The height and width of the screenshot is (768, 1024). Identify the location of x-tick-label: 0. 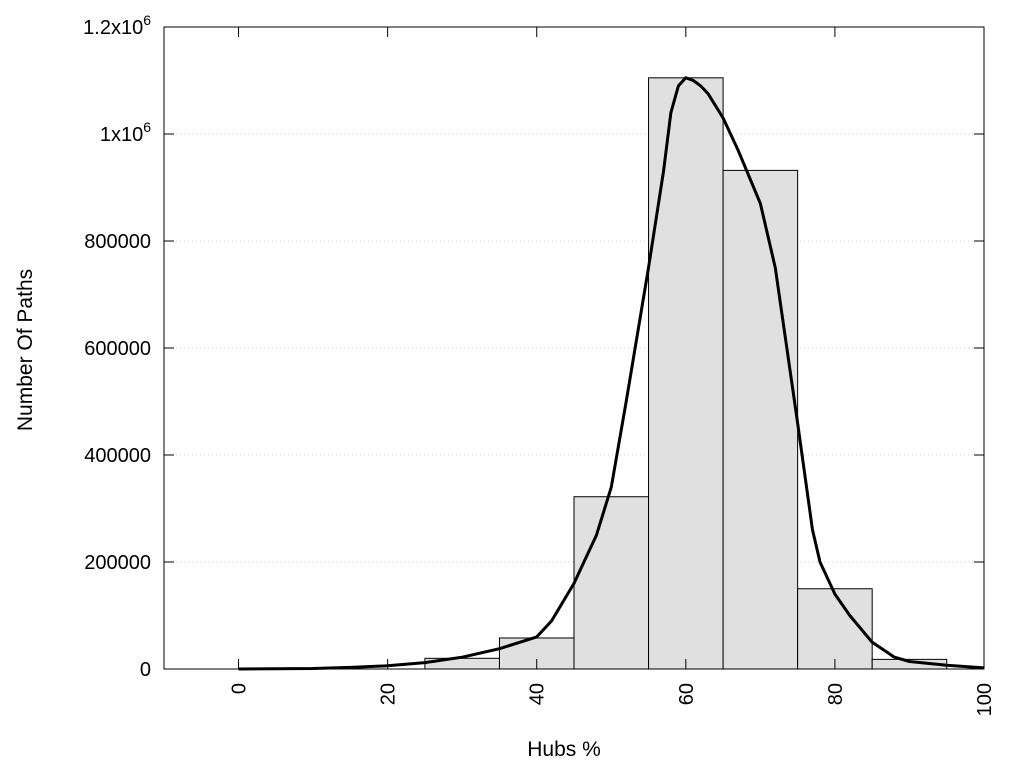
(240, 688).